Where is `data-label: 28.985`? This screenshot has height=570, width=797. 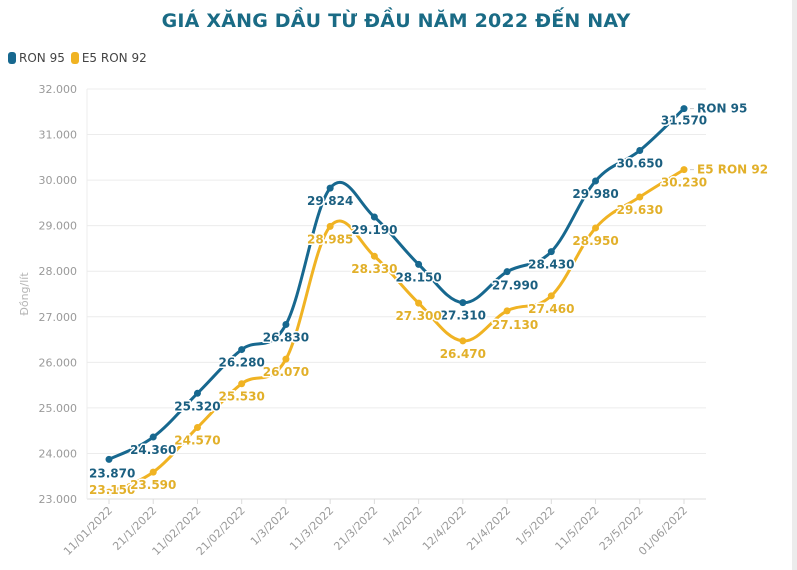 data-label: 28.985 is located at coordinates (330, 239).